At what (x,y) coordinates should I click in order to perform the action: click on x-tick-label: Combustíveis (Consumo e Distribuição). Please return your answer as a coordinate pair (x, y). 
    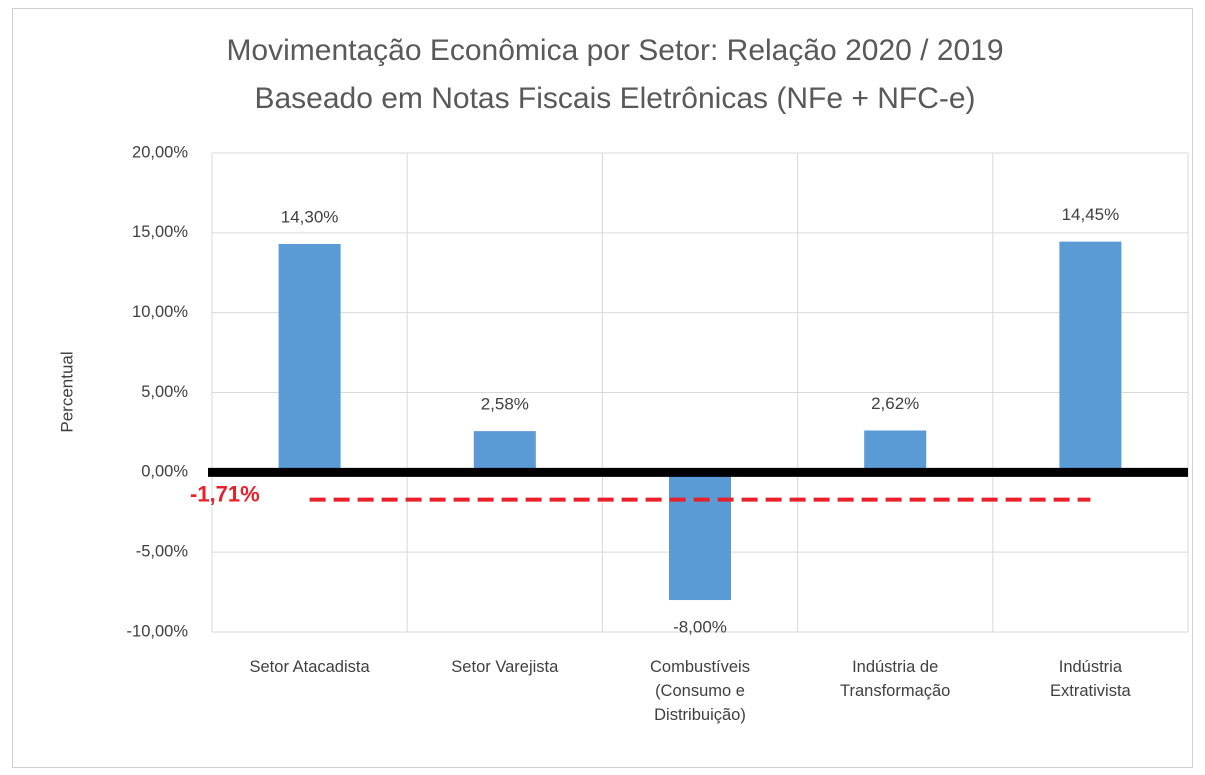
    Looking at the image, I should click on (700, 691).